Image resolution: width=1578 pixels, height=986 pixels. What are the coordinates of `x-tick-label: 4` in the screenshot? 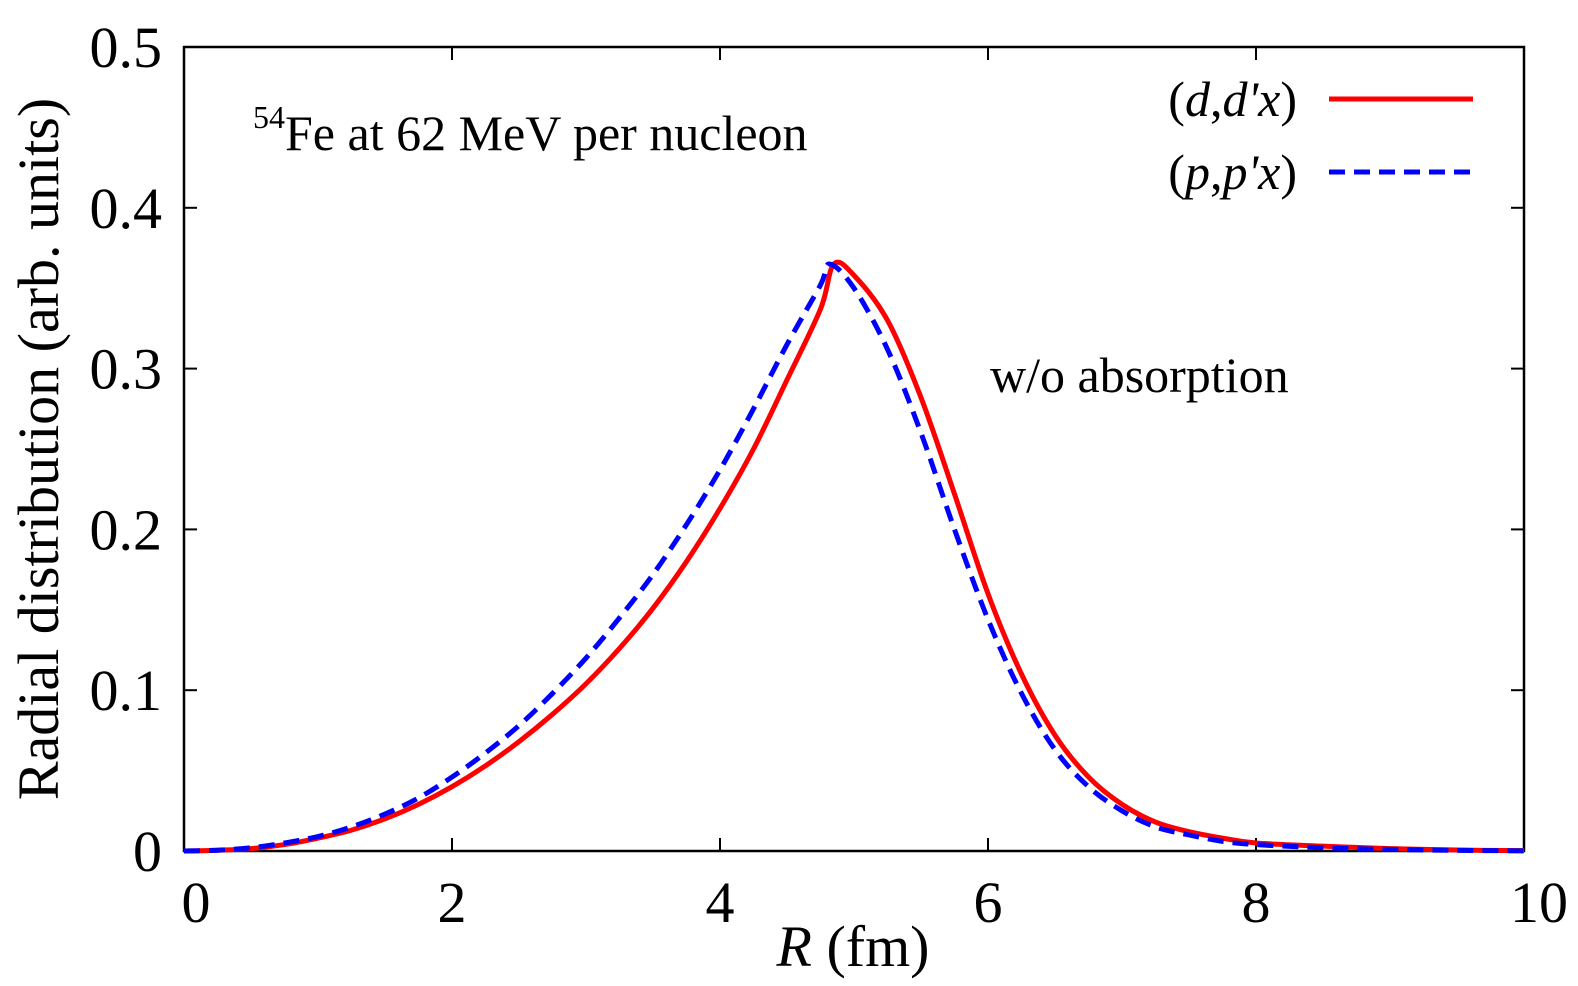 It's located at (720, 902).